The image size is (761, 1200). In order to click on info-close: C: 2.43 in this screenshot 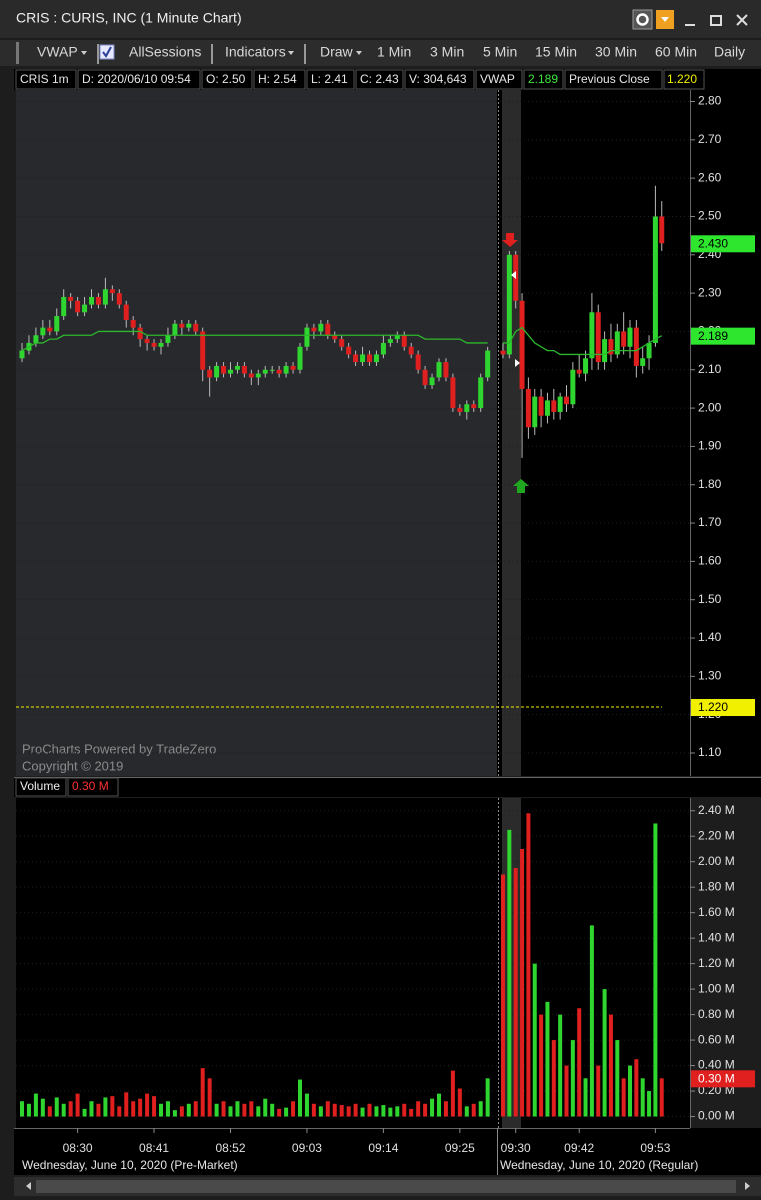, I will do `click(379, 79)`.